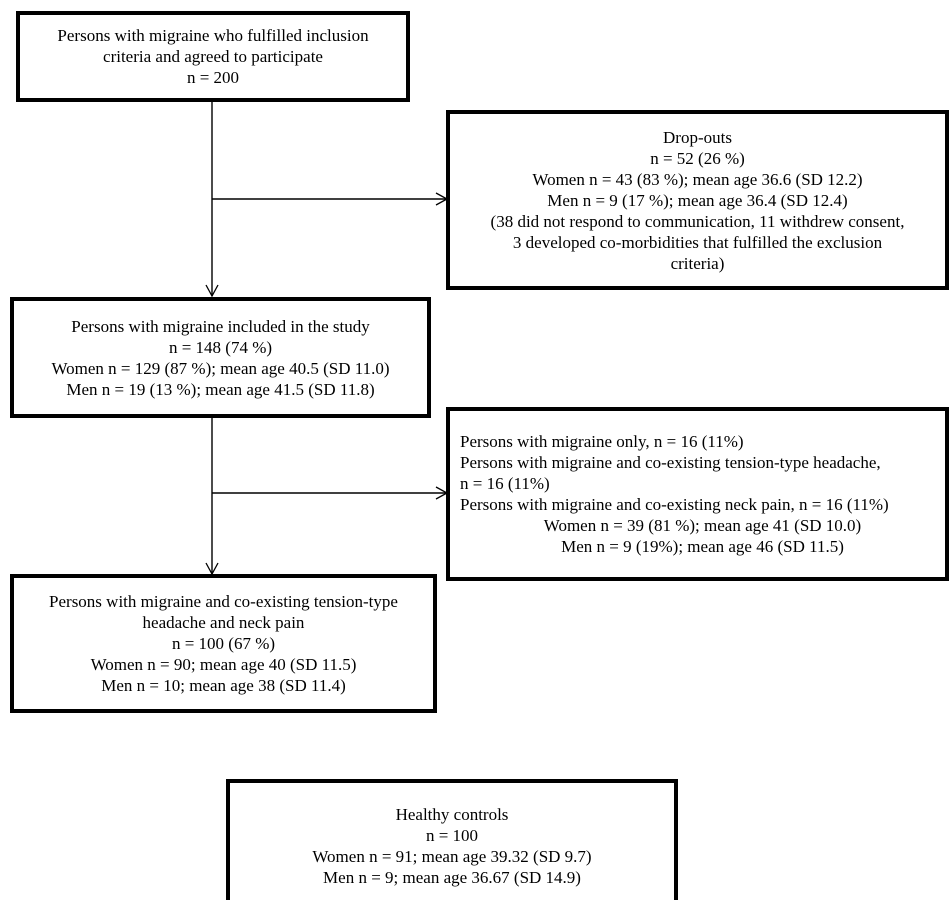 The image size is (949, 900). What do you see at coordinates (697, 137) in the screenshot?
I see `dropouts-title: Drop-outs` at bounding box center [697, 137].